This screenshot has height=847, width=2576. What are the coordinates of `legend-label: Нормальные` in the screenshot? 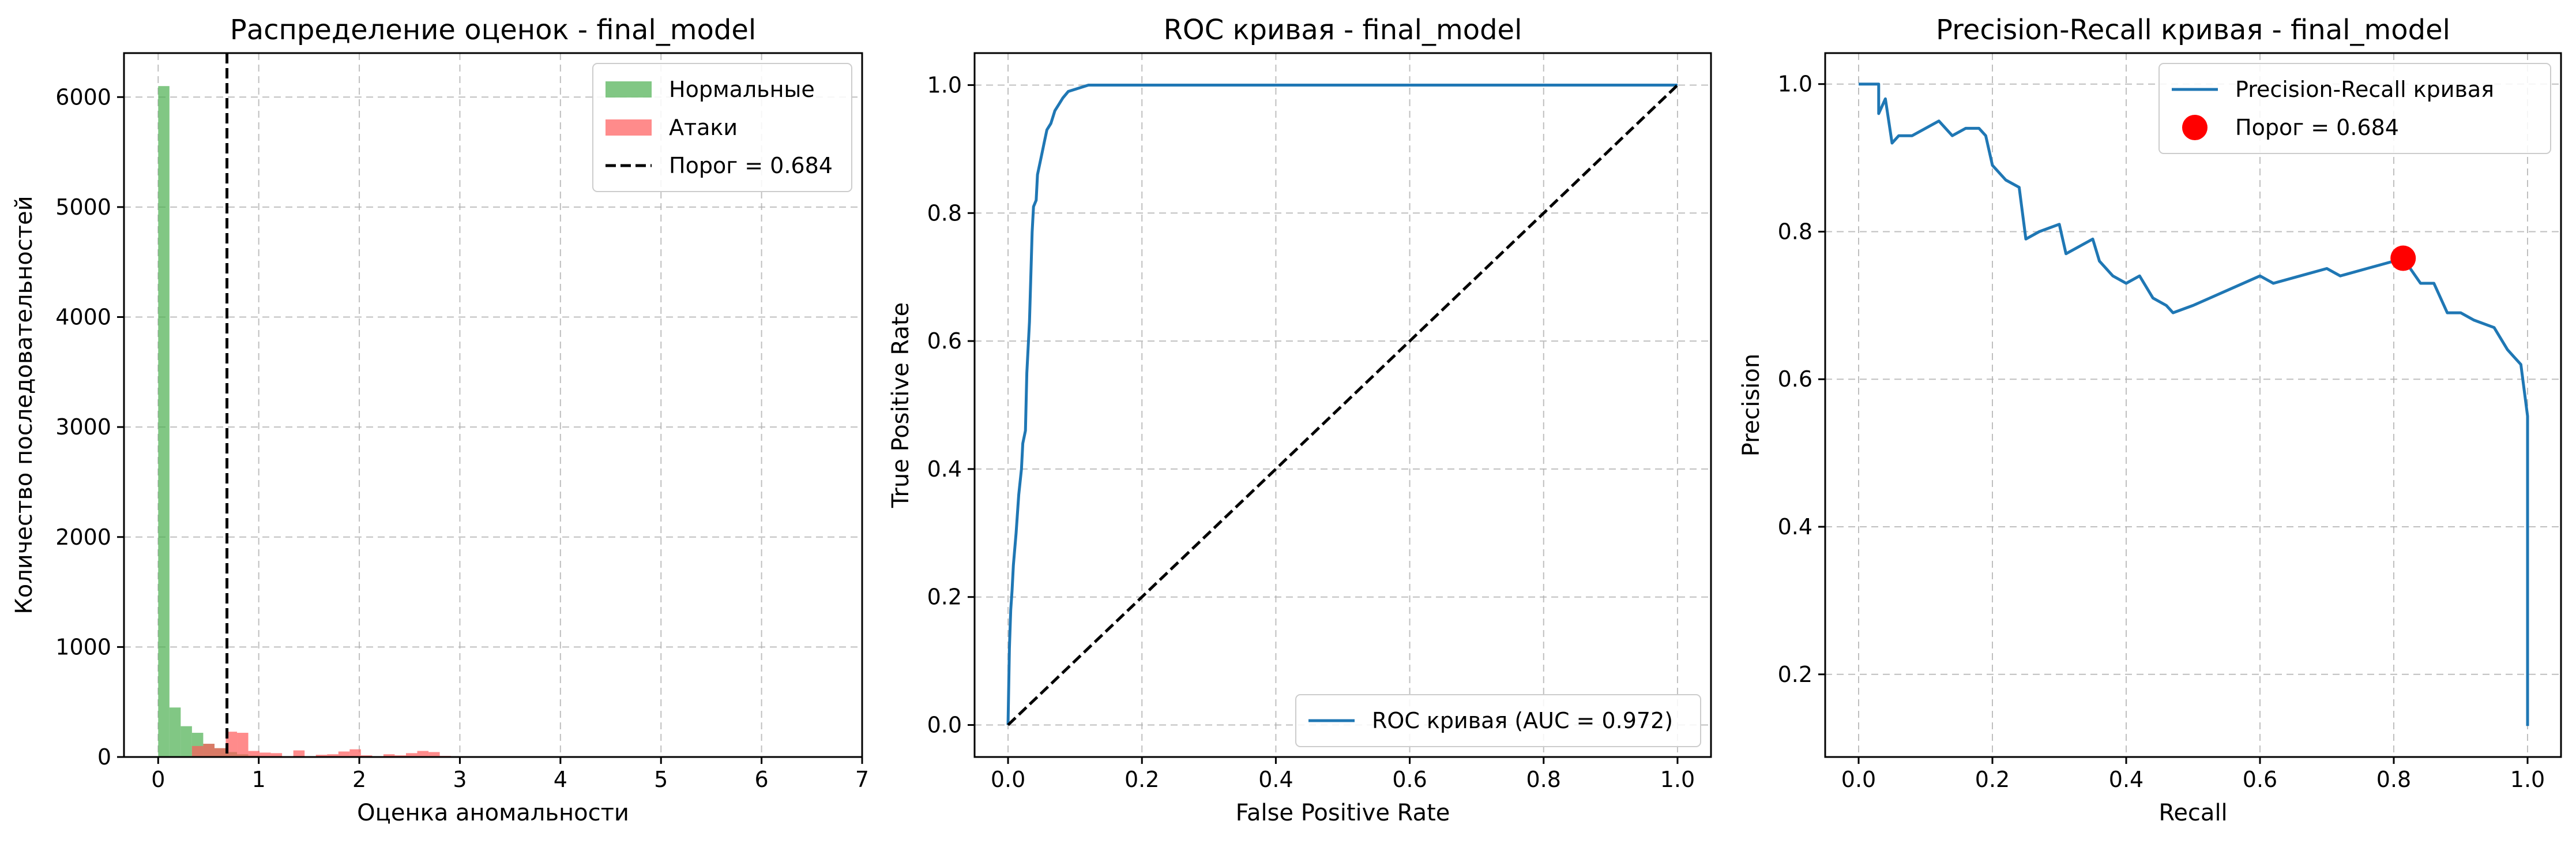 It's located at (742, 90).